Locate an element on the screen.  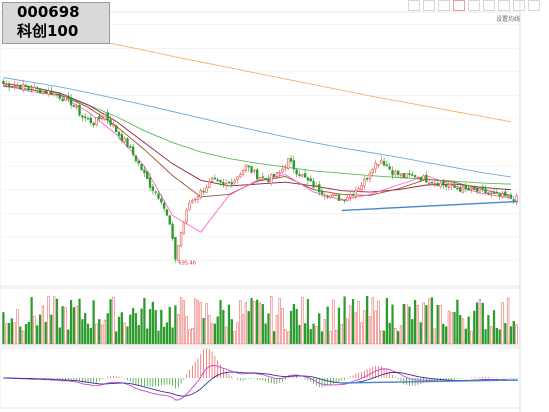
set-ma-link: 设置均线 is located at coordinates (508, 19).